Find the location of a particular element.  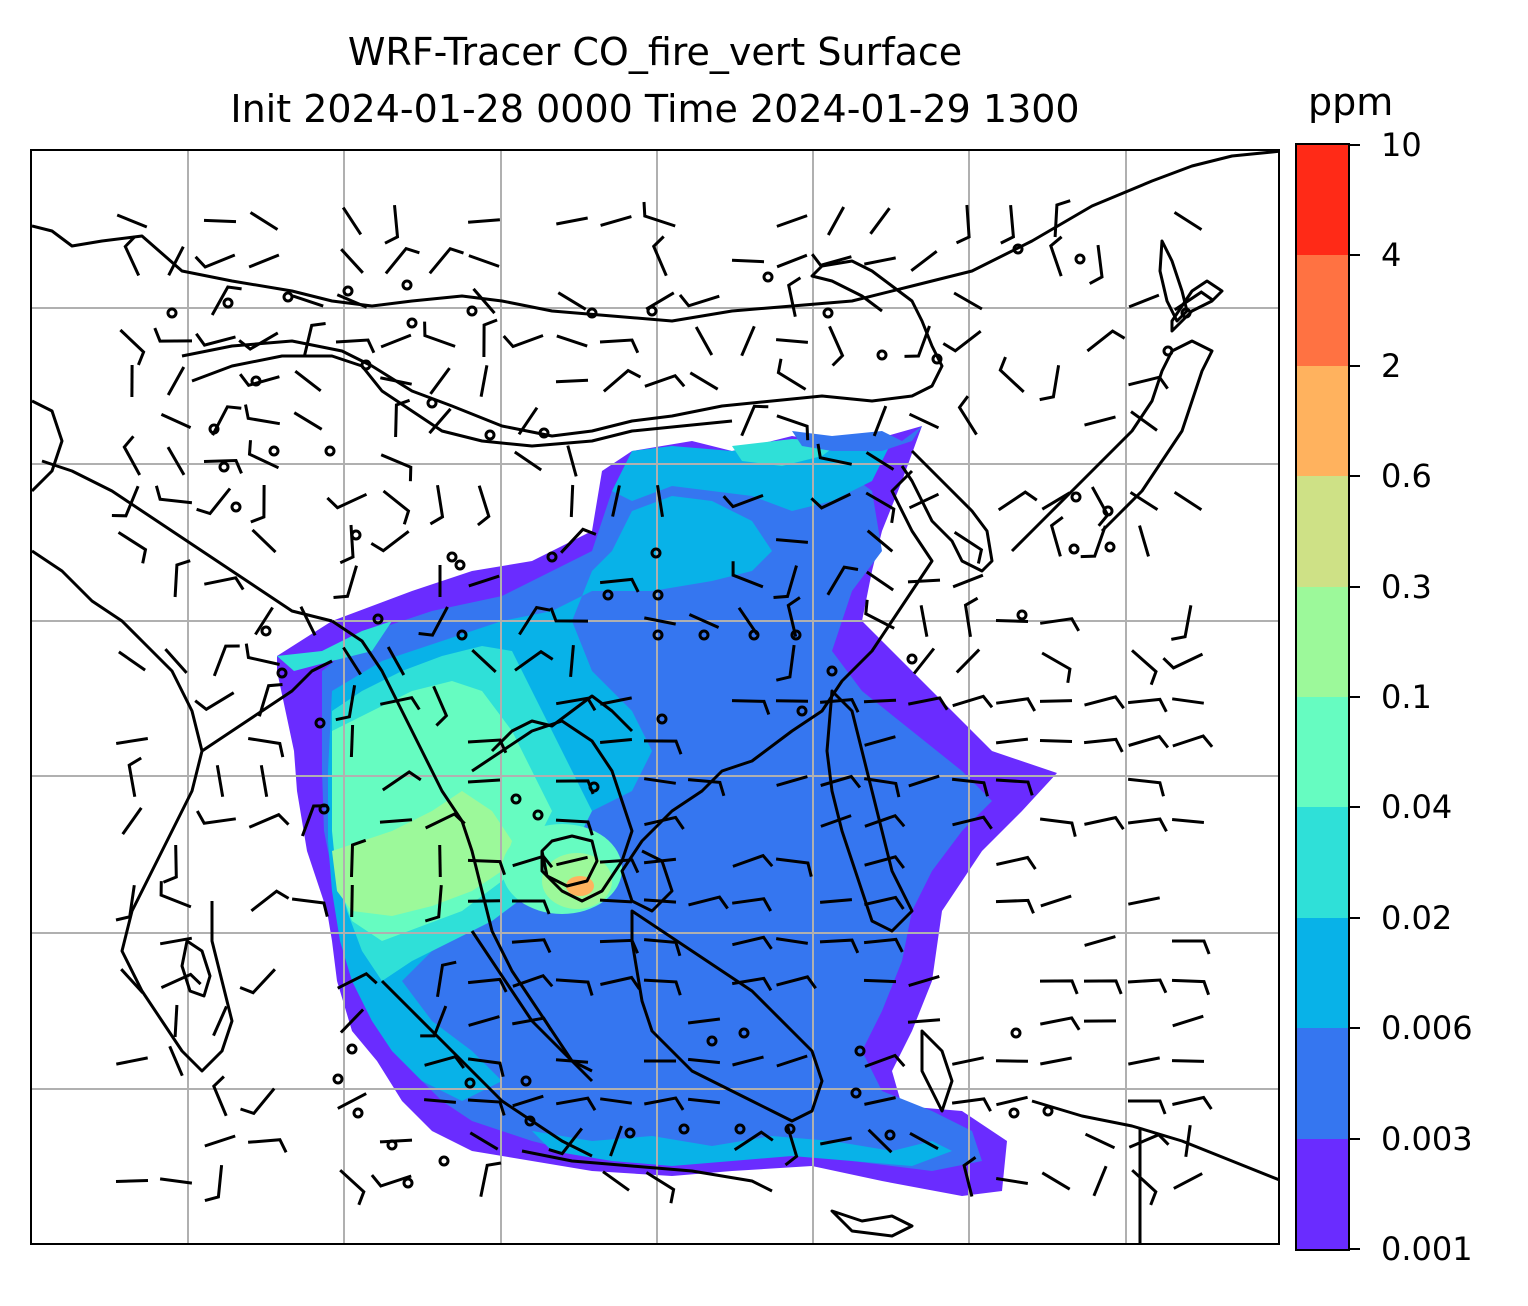

chart-title: WRF-Tracer CO_fire_vert Surface is located at coordinates (655, 52).